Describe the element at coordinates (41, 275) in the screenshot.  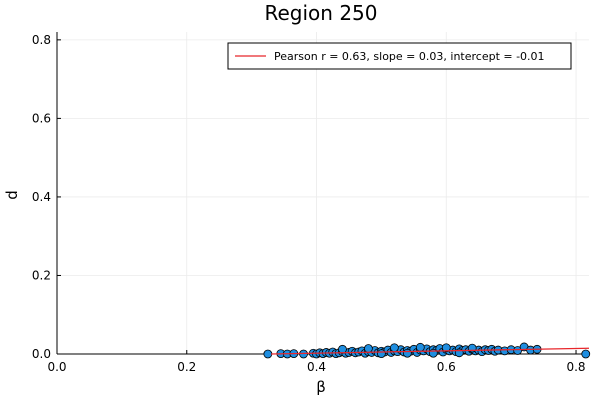
I see `y-tick-label-1: 0.2` at that location.